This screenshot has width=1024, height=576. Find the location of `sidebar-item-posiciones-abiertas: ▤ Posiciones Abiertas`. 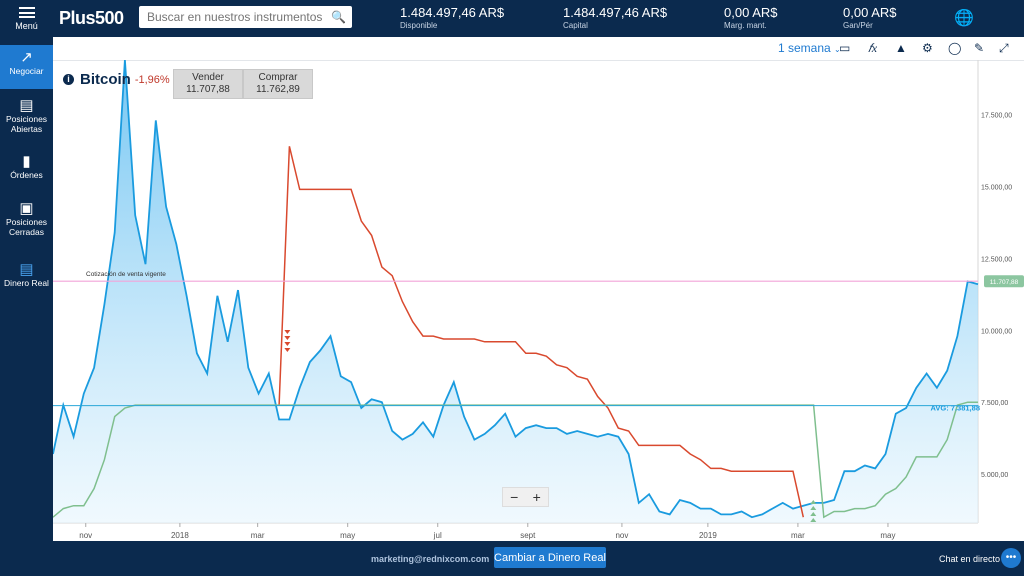

sidebar-item-posiciones-abiertas: ▤ Posiciones Abiertas is located at coordinates (26, 115).